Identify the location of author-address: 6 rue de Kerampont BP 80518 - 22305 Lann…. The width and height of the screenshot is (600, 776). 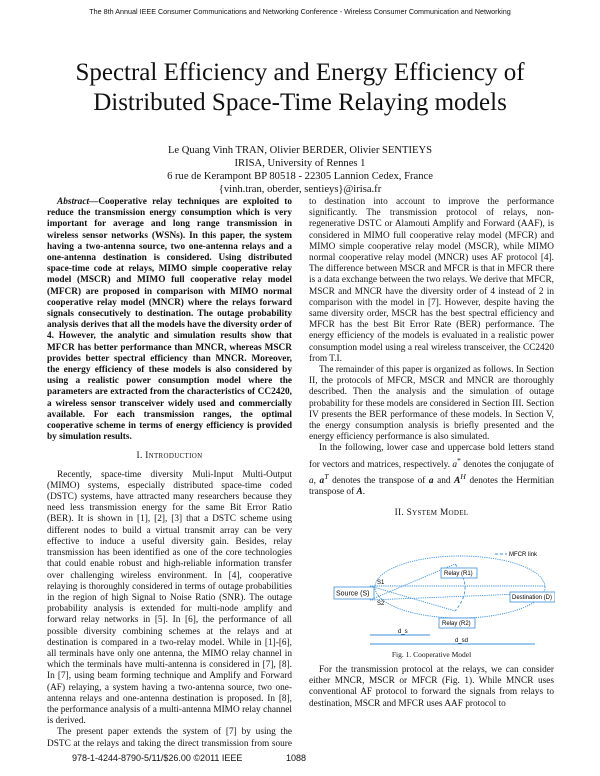
(300, 176).